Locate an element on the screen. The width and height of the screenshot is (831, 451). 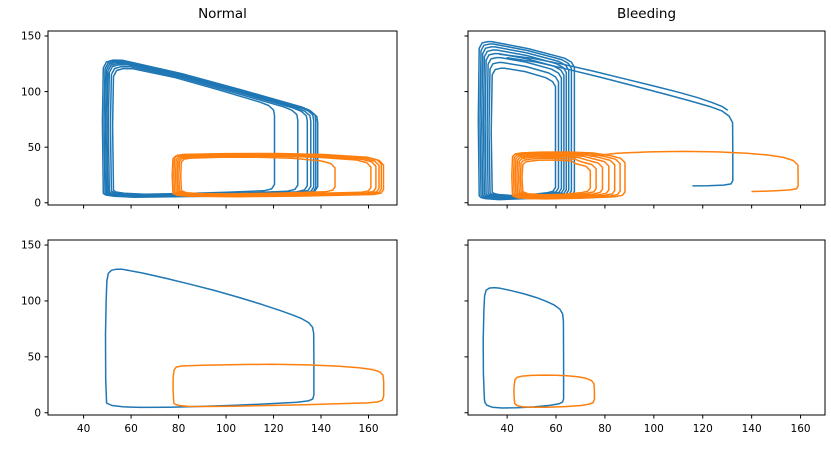
bleeding-single-blue-trace is located at coordinates (523, 347).